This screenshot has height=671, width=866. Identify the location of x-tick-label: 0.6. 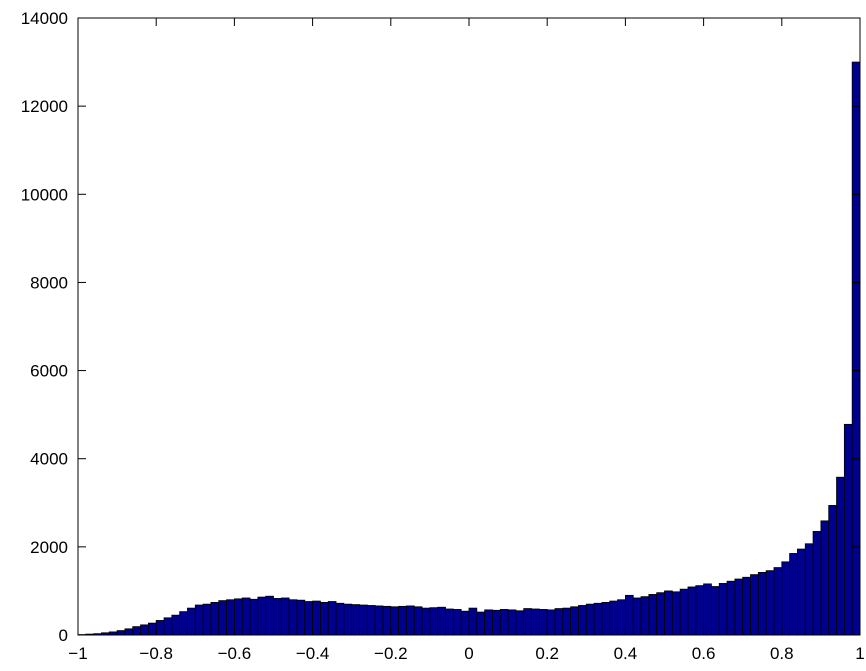
(704, 653).